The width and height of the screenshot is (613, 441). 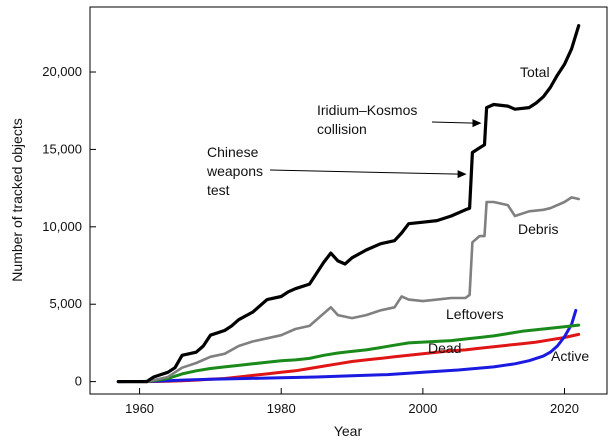 I want to click on series-line-active, so click(x=347, y=346).